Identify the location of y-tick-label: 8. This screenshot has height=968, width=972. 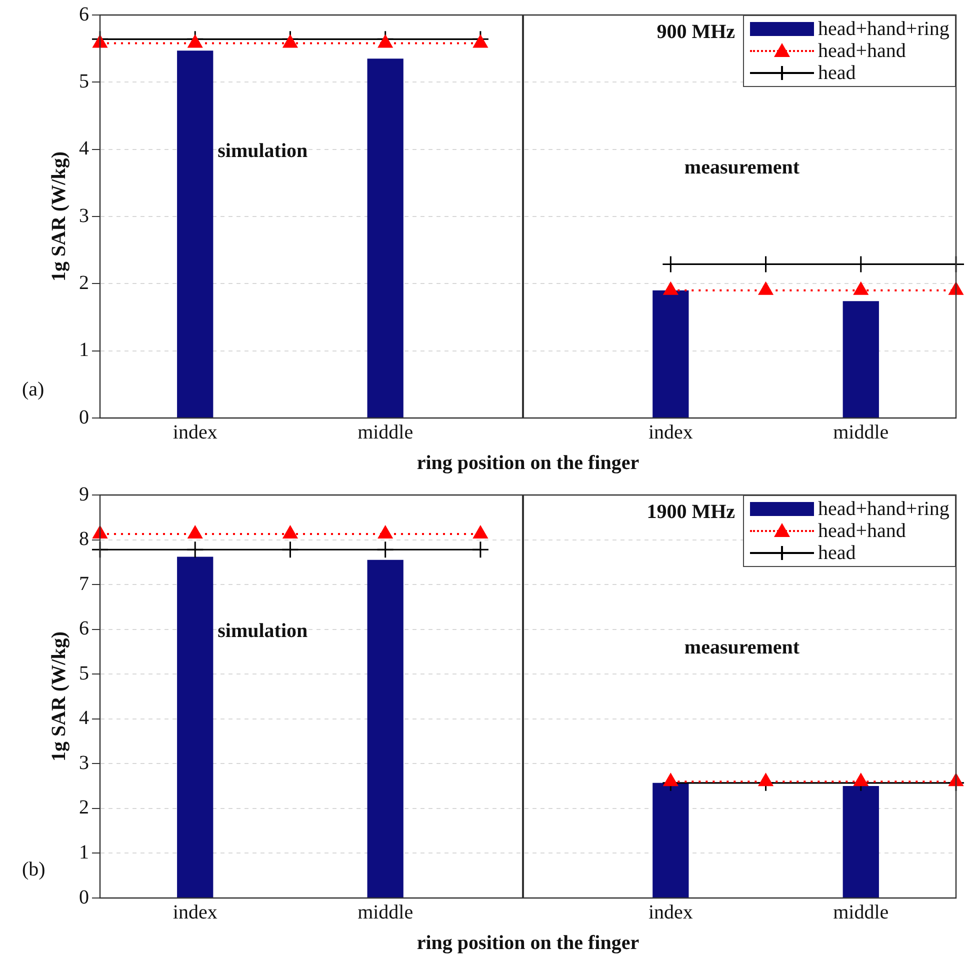
(84, 539).